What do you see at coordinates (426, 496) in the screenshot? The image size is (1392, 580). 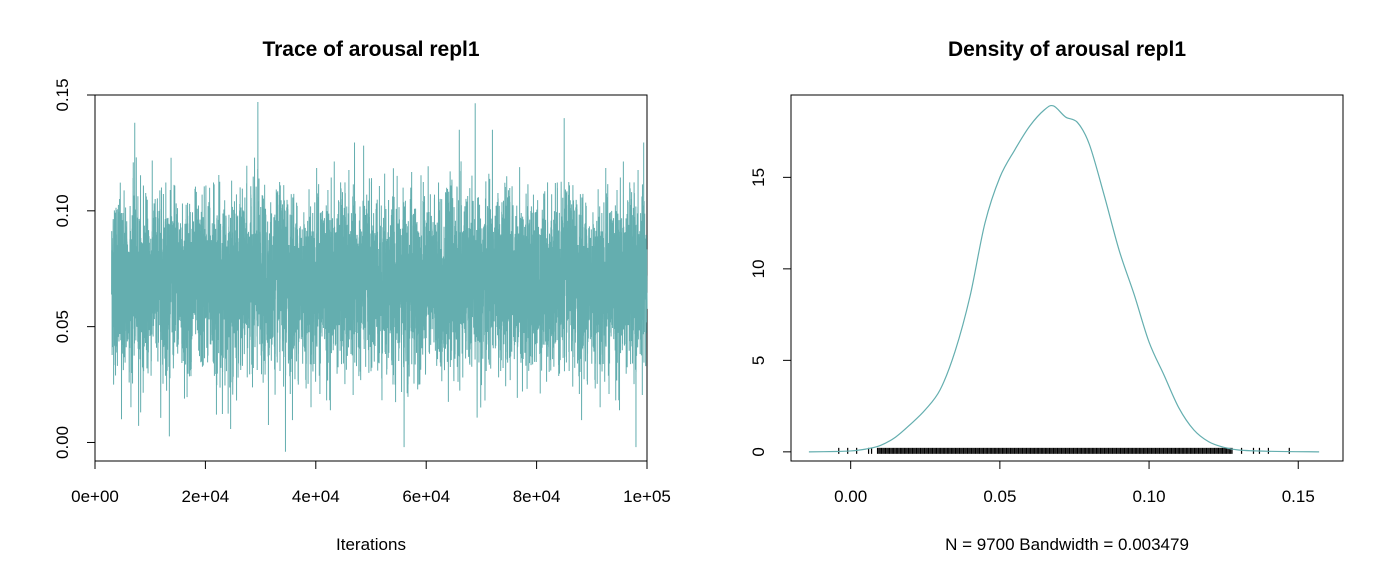 I see `trace-x-tick-label: 6e+04` at bounding box center [426, 496].